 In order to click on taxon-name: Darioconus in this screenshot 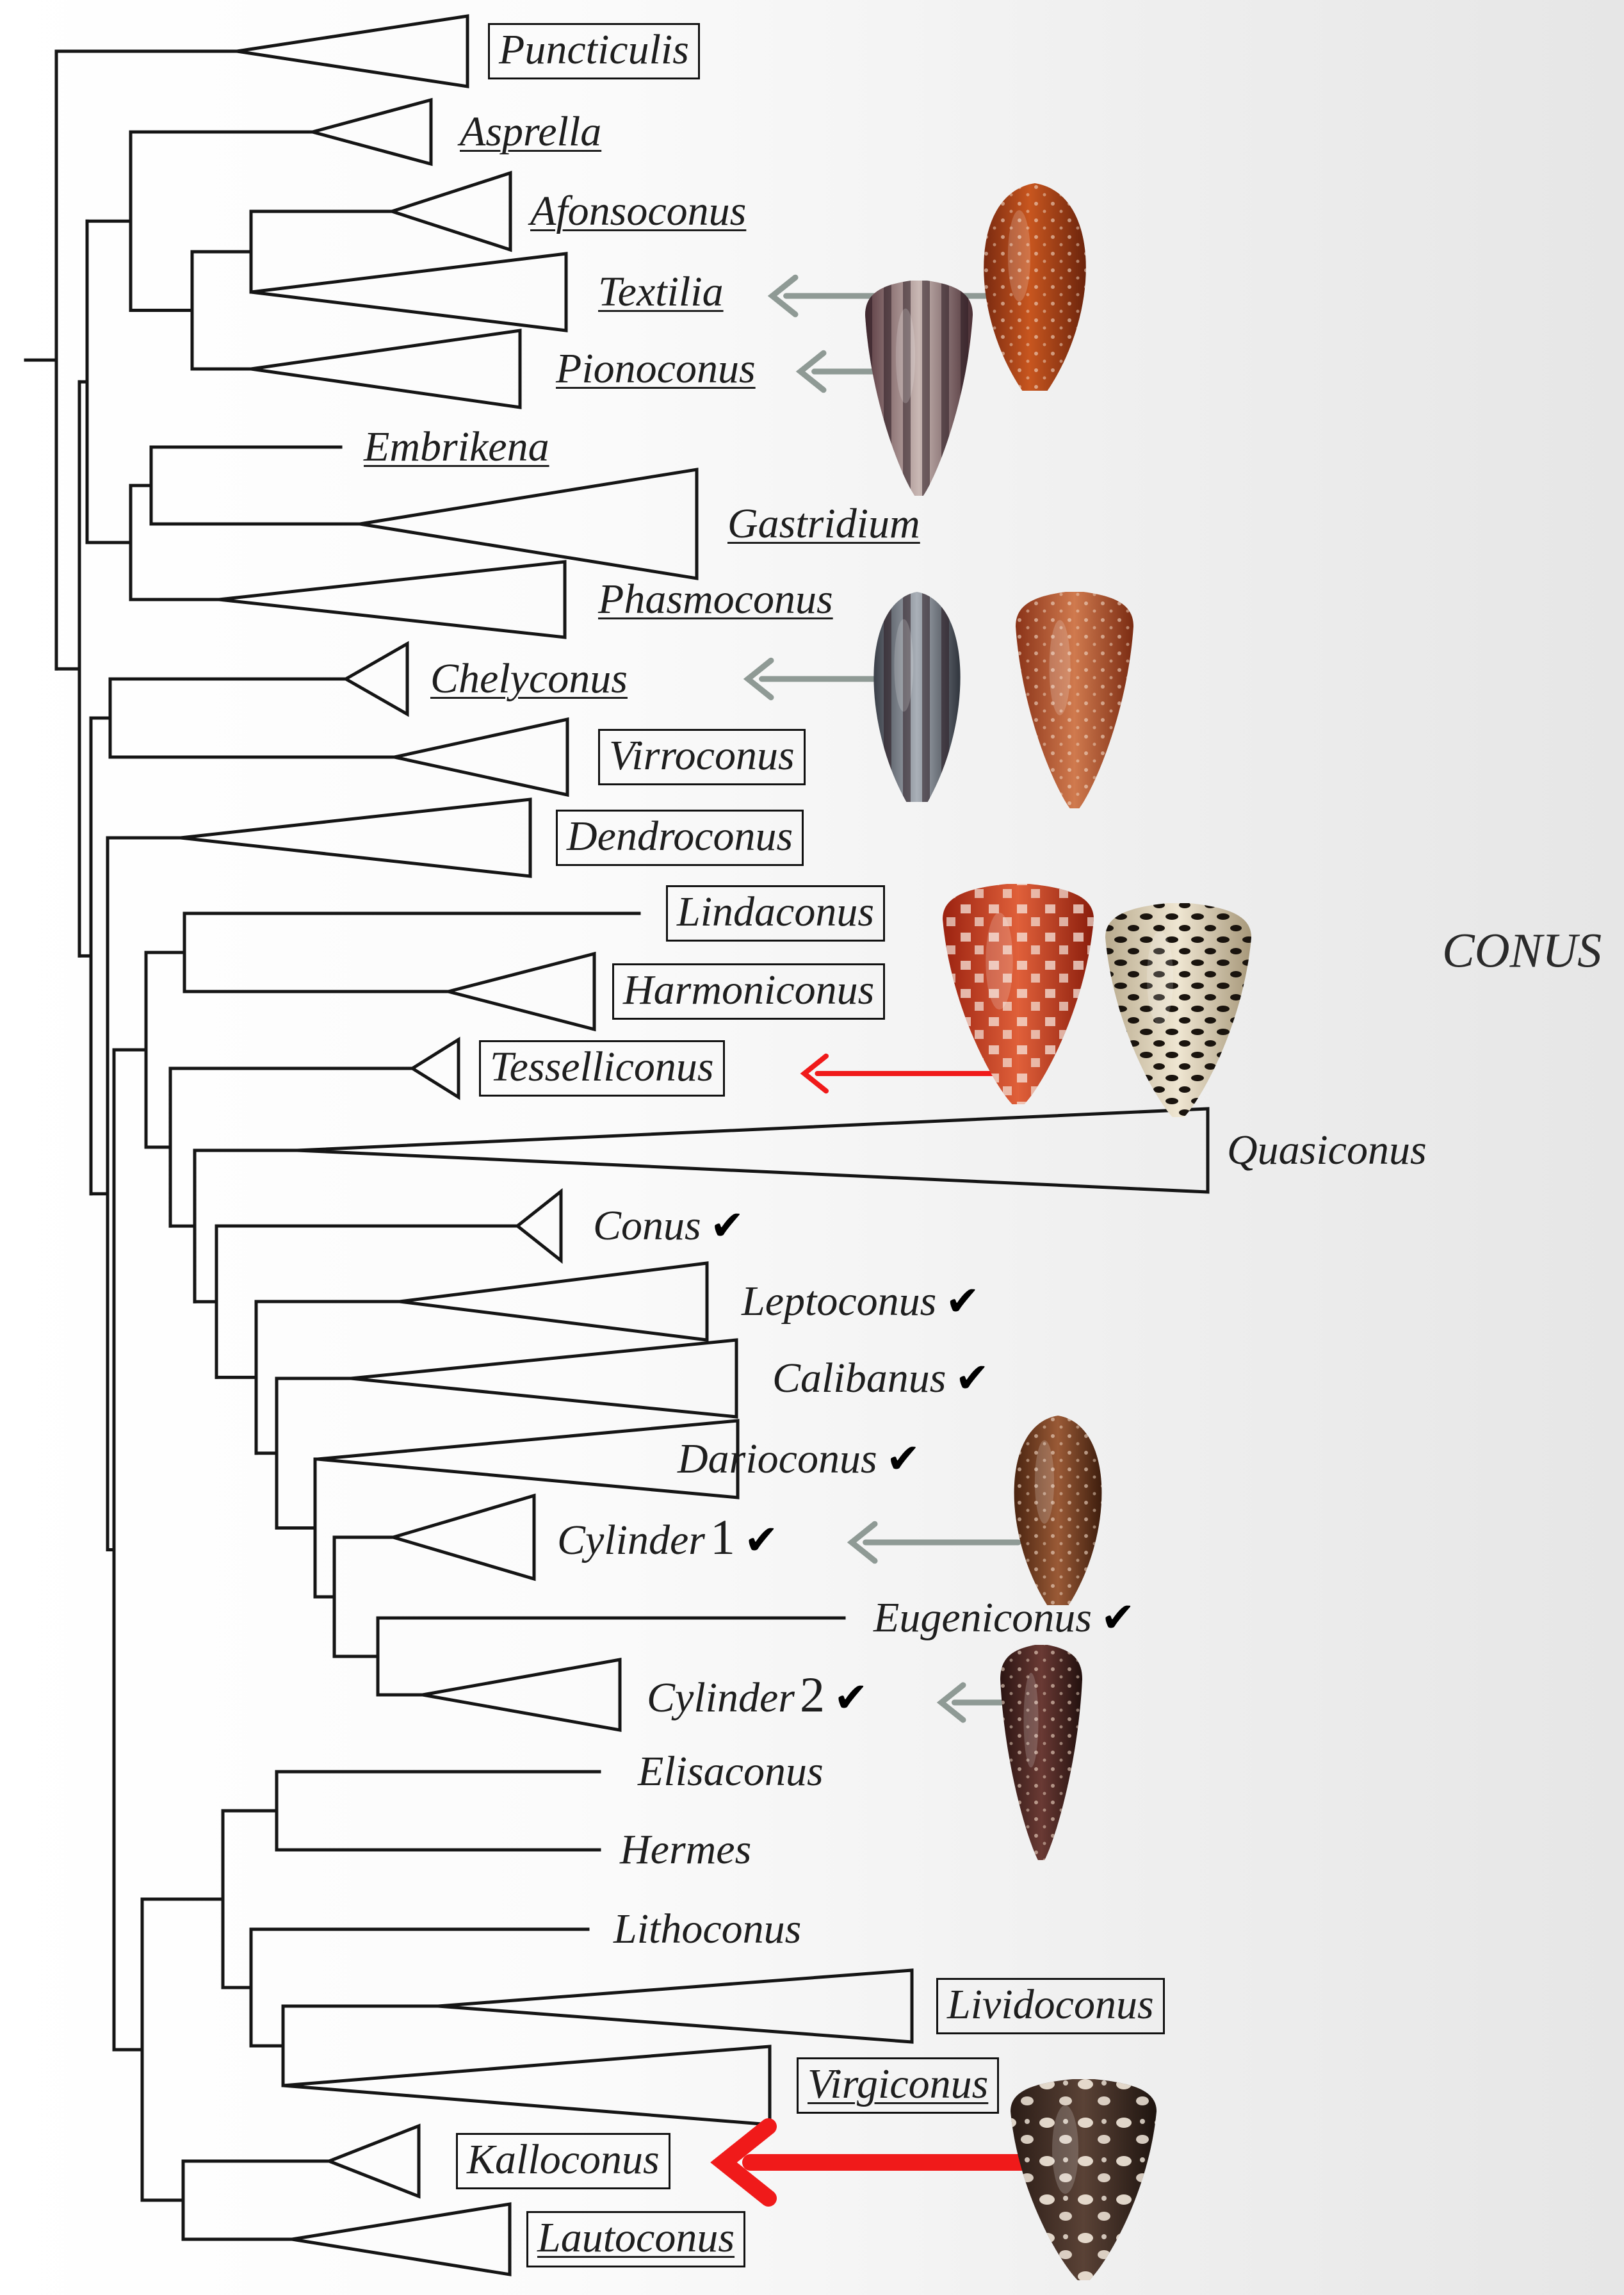, I will do `click(778, 1458)`.